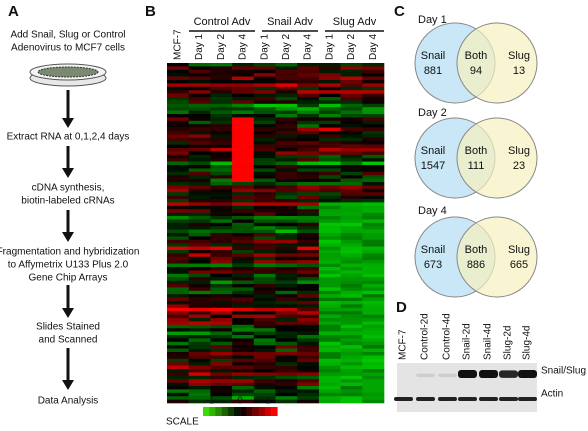  I want to click on venn-label: Both, so click(476, 151).